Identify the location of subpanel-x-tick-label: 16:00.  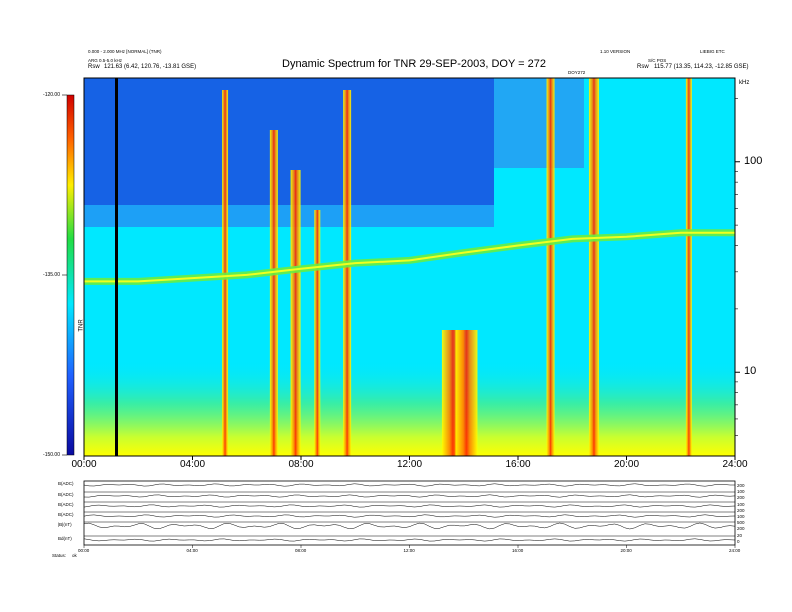
(518, 550).